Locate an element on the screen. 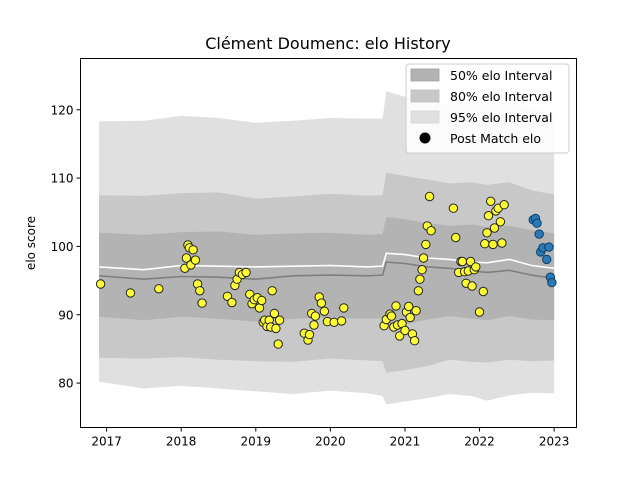 The height and width of the screenshot is (484, 640). y-tick-label: 110 is located at coordinates (62, 179).